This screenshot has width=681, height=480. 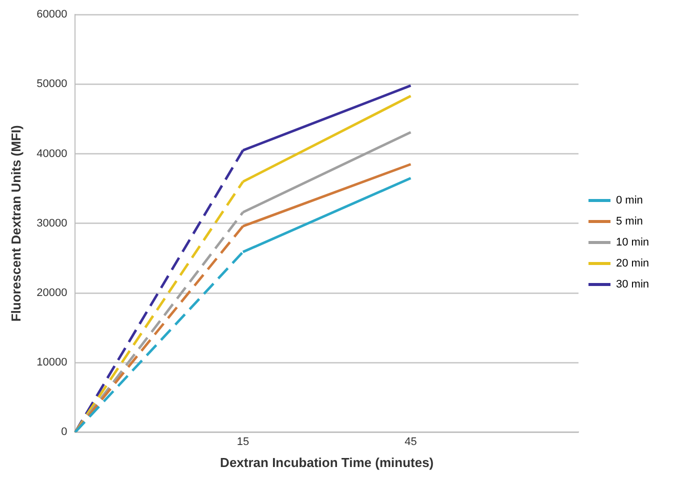 What do you see at coordinates (327, 462) in the screenshot?
I see `x-axis-title: Dextran Incubation Time (minutes)` at bounding box center [327, 462].